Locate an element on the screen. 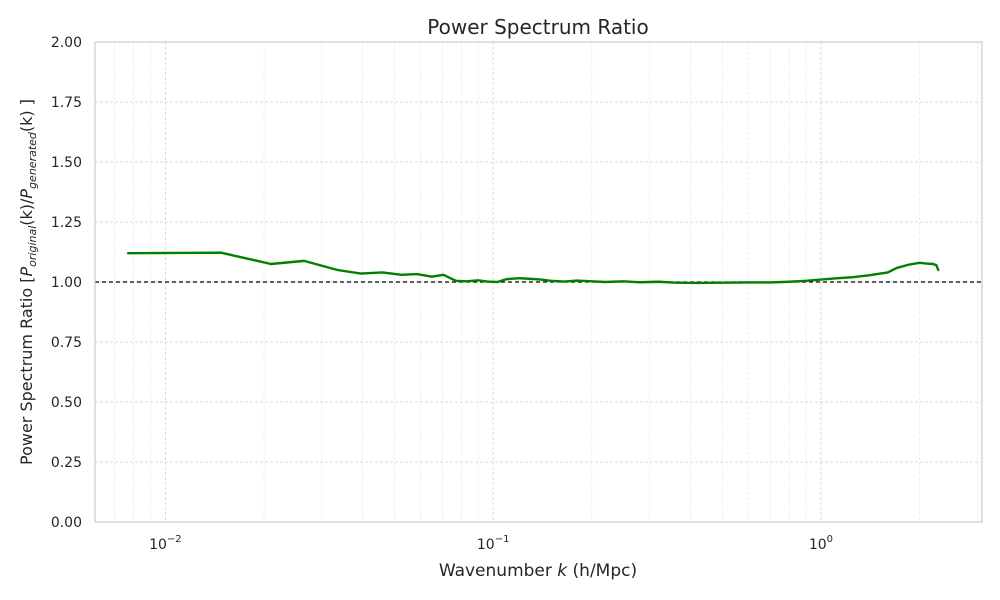 This screenshot has width=1000, height=600. y-tick-label: 1.00 is located at coordinates (66, 283).